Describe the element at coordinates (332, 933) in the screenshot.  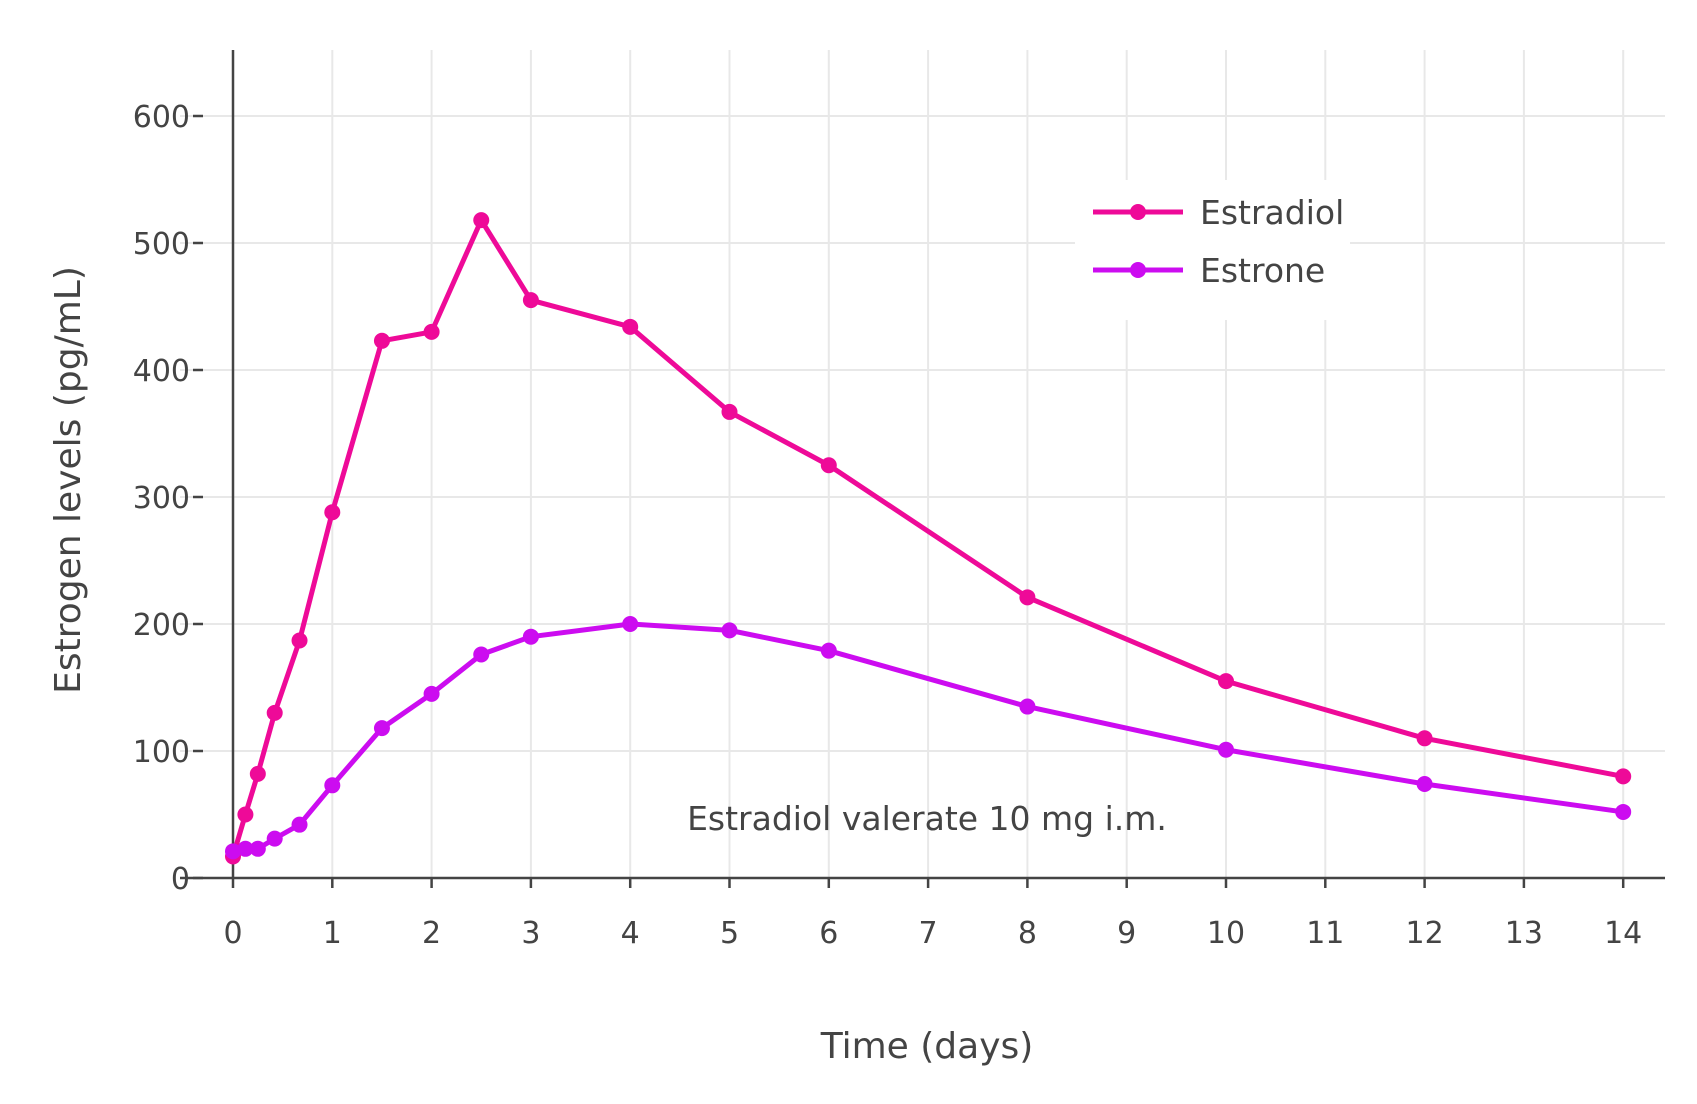
I see `x-tick-label: 1` at that location.